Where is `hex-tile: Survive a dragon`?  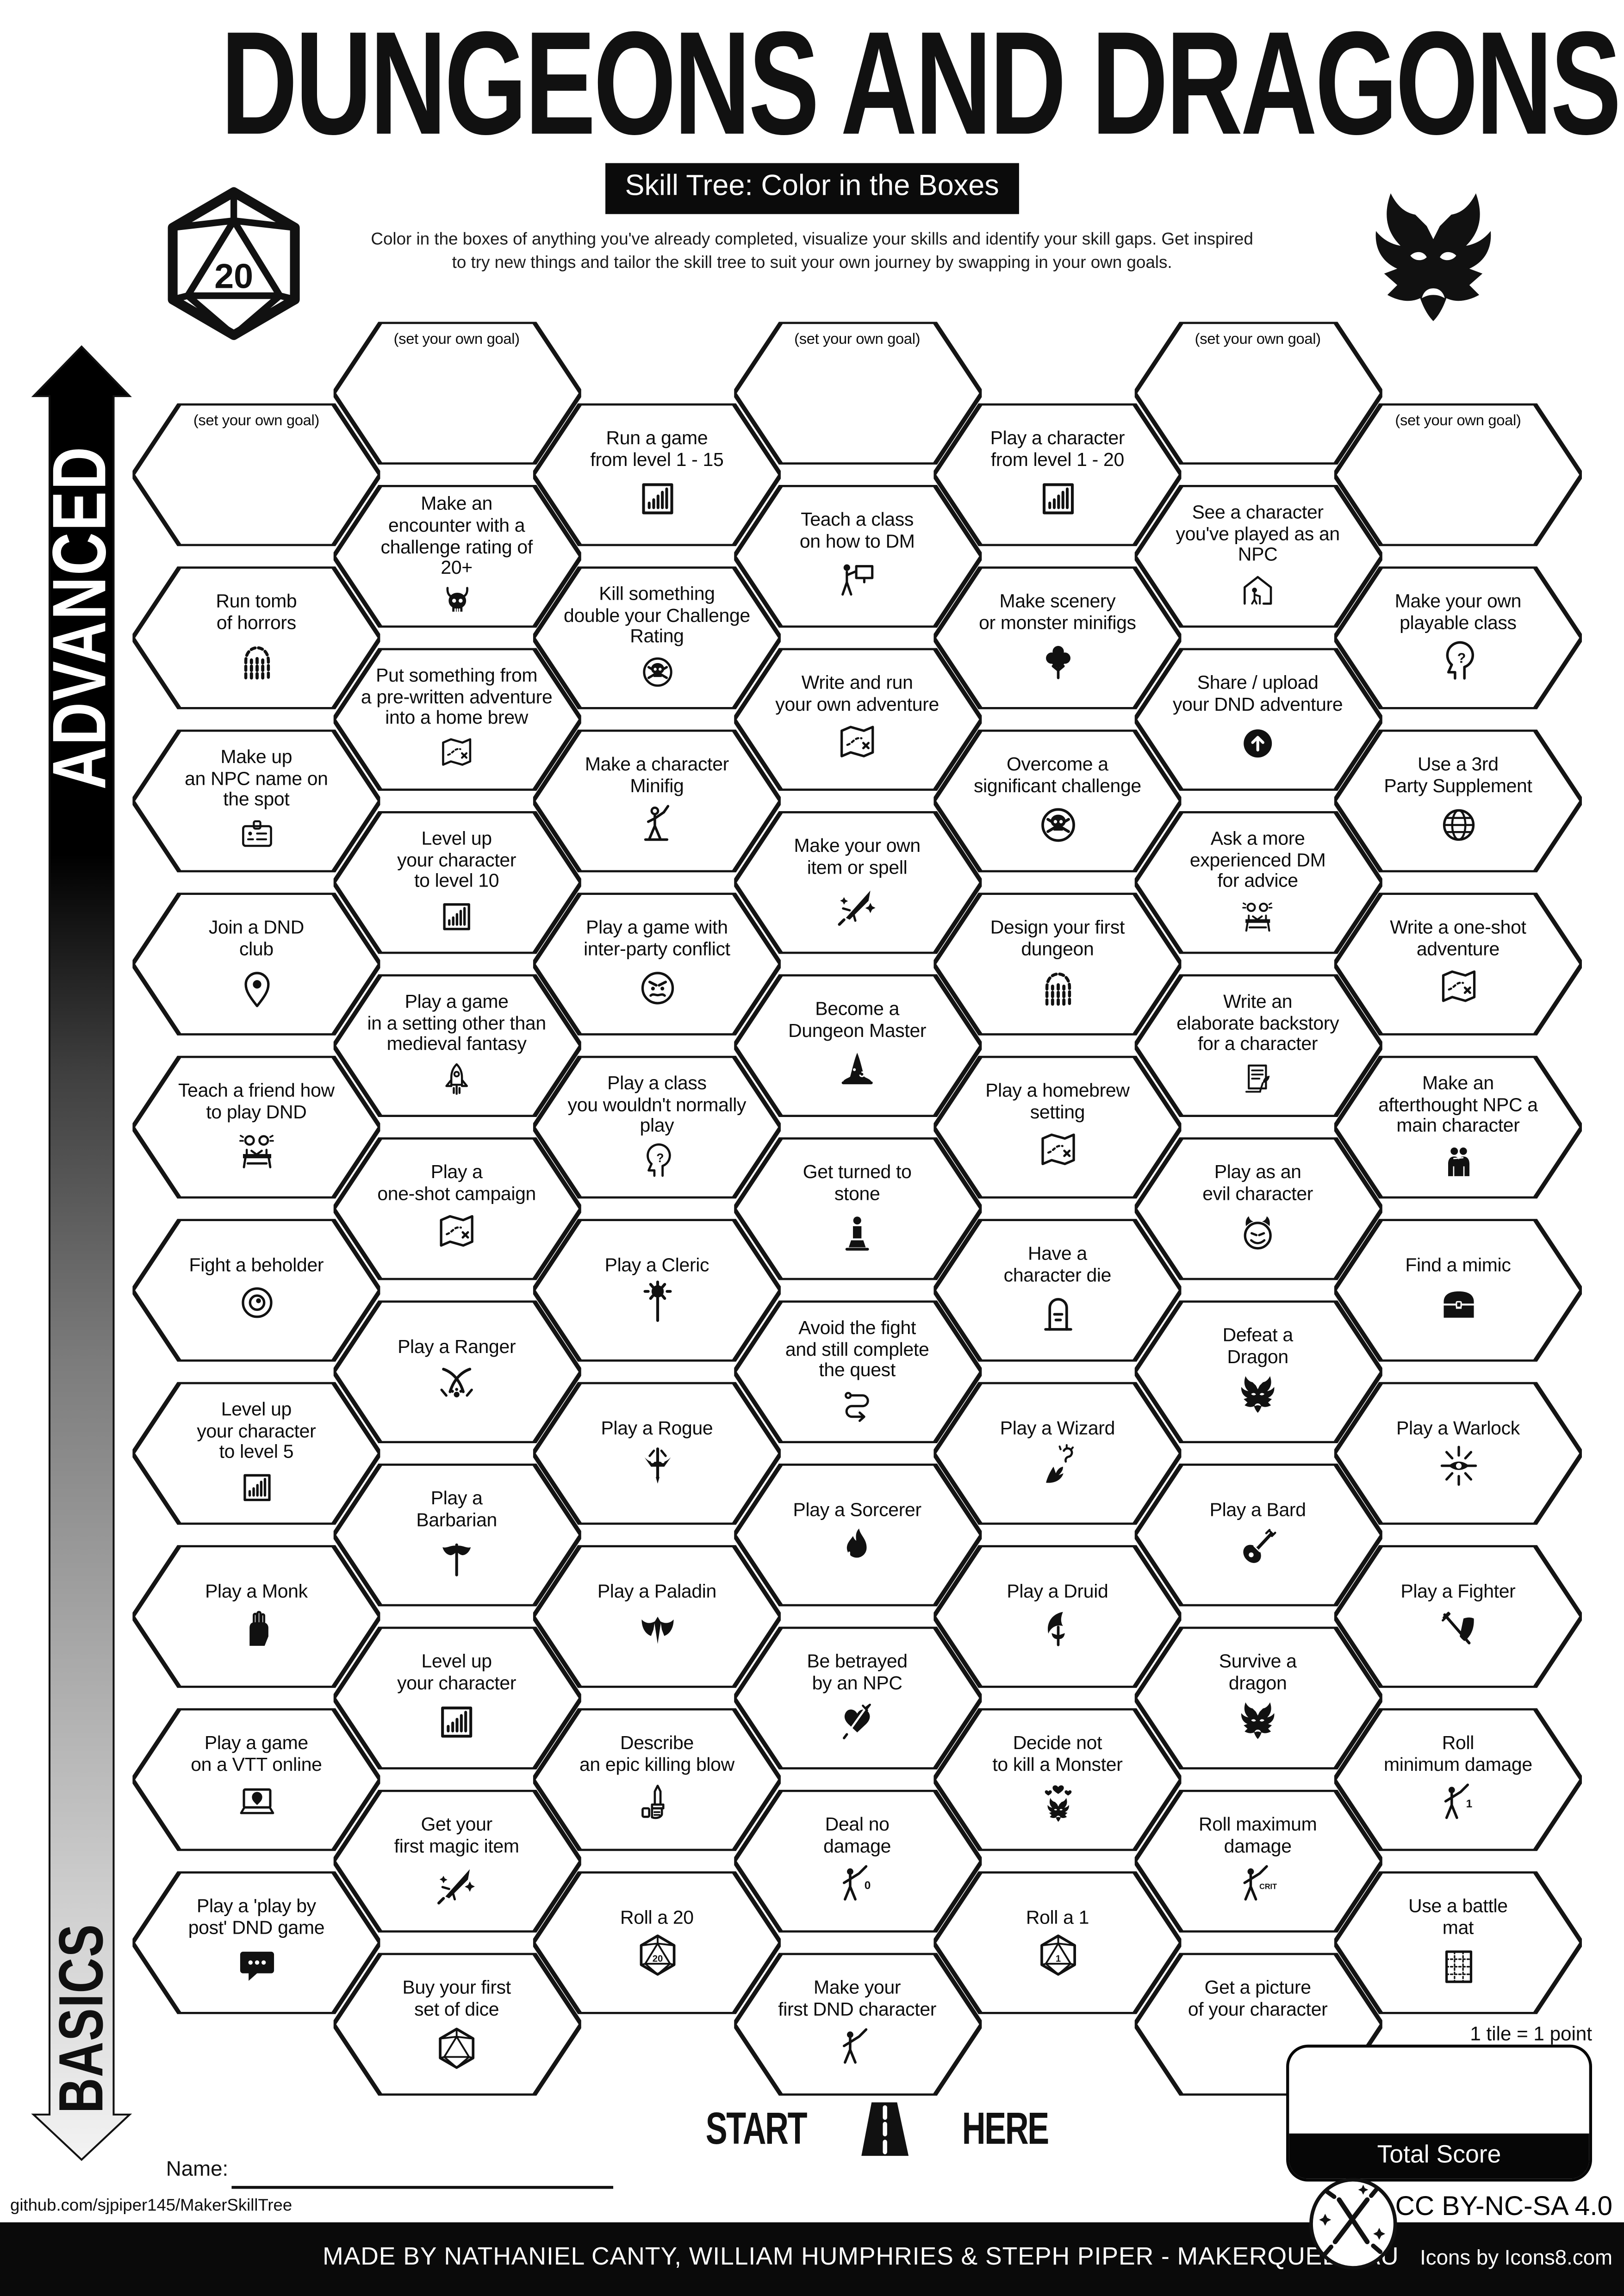
hex-tile: Survive a dragon is located at coordinates (1258, 1698).